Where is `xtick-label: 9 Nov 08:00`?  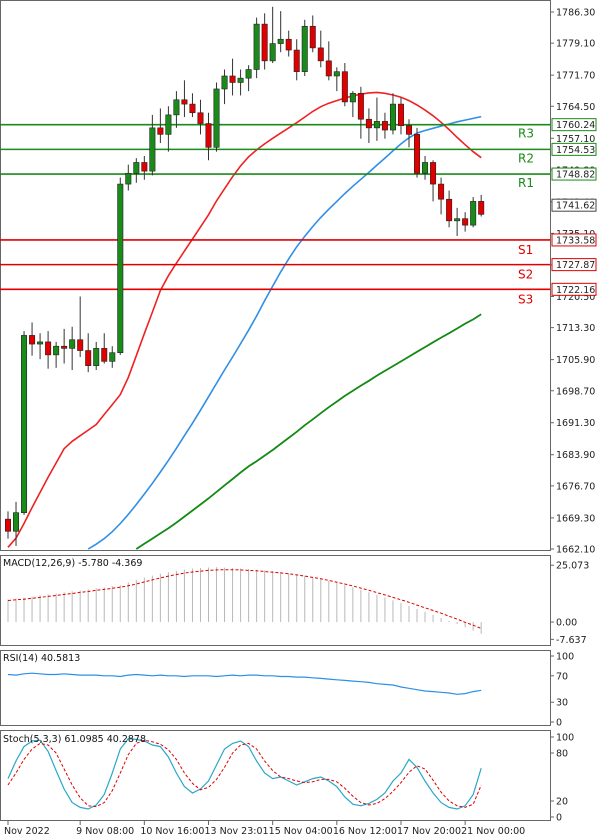 xtick-label: 9 Nov 08:00 is located at coordinates (105, 831).